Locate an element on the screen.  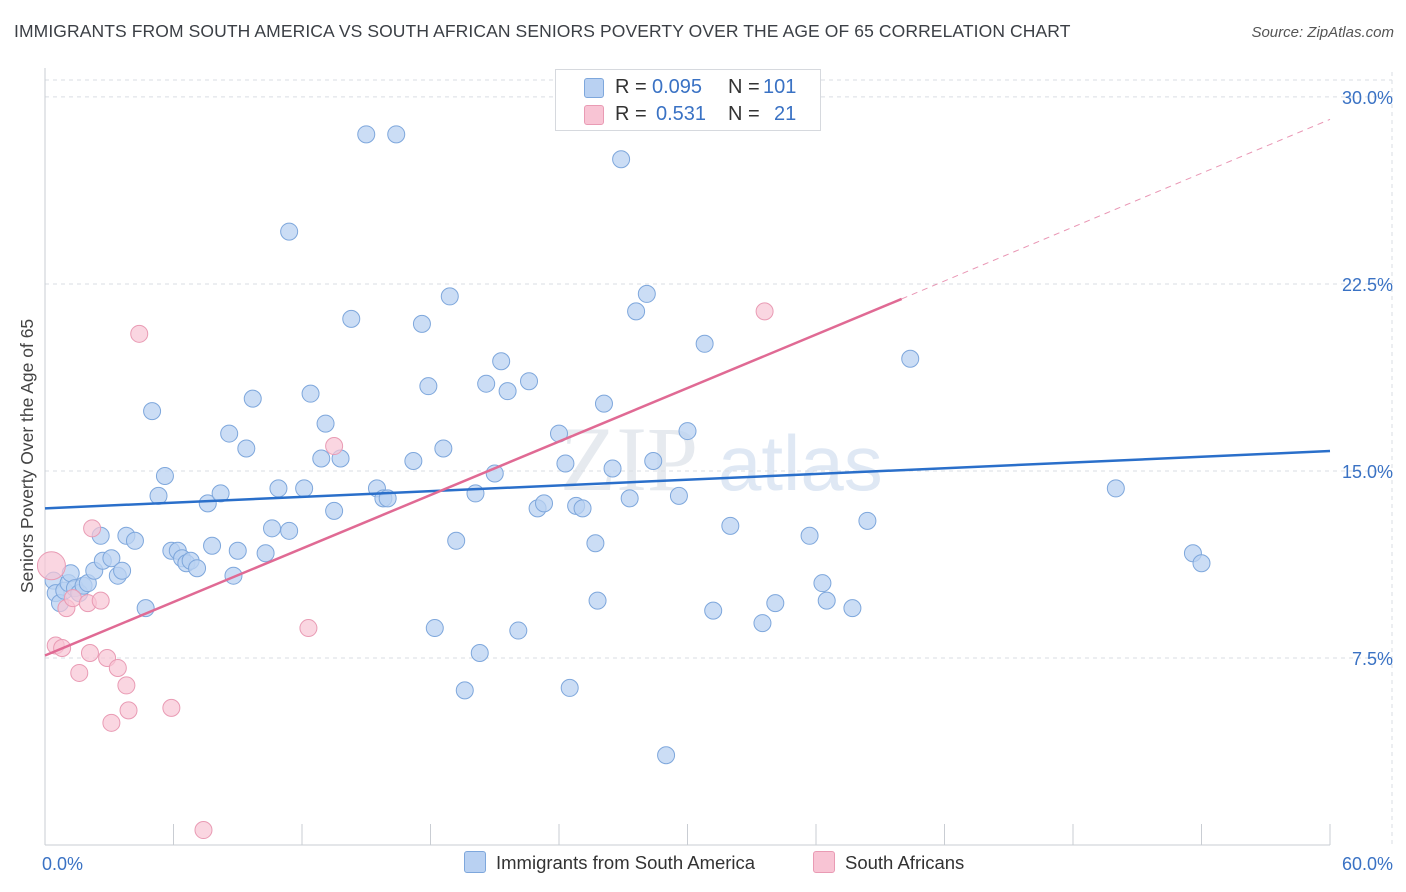
r-value: 0.531 is located at coordinates (681, 114).